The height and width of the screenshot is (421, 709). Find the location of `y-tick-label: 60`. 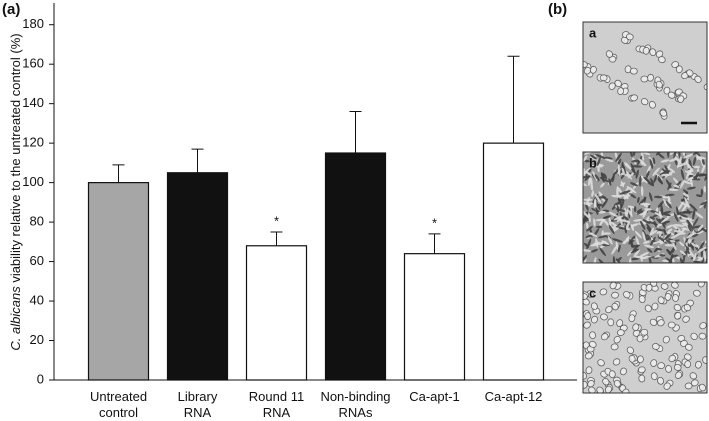

y-tick-label: 60 is located at coordinates (37, 260).